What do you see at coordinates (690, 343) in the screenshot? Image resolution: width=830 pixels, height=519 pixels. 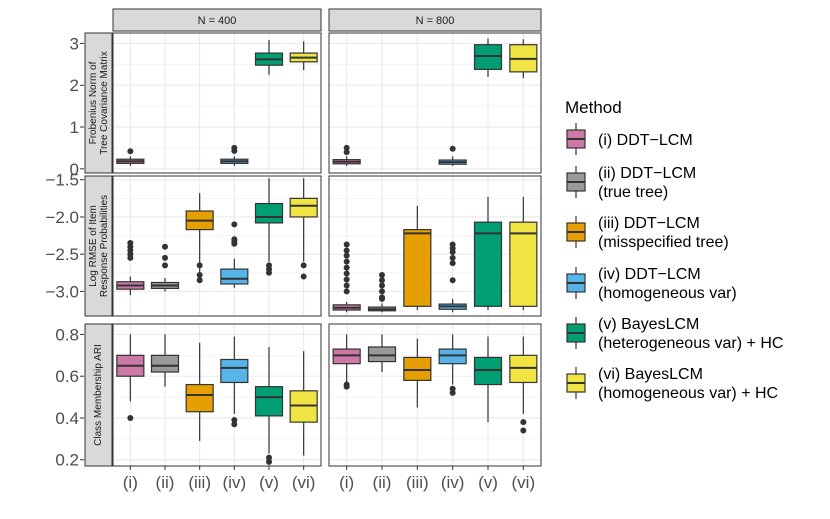 I see `legend-label: (heterogeneous var) + HC` at bounding box center [690, 343].